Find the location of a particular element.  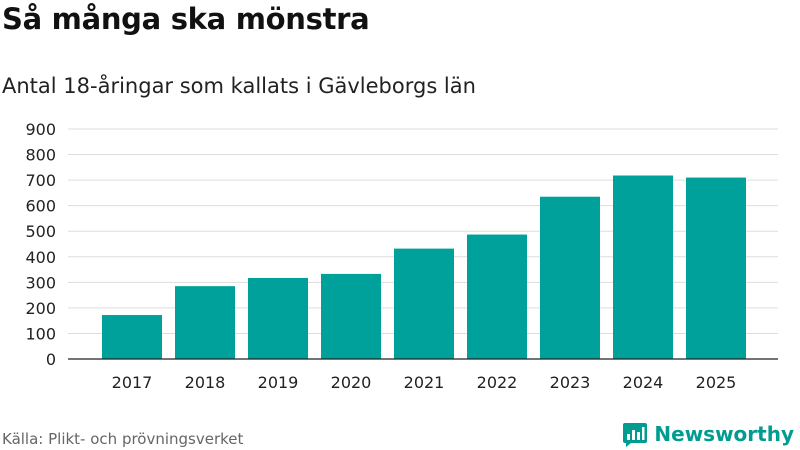

brand-name: Newsworthy is located at coordinates (724, 434).